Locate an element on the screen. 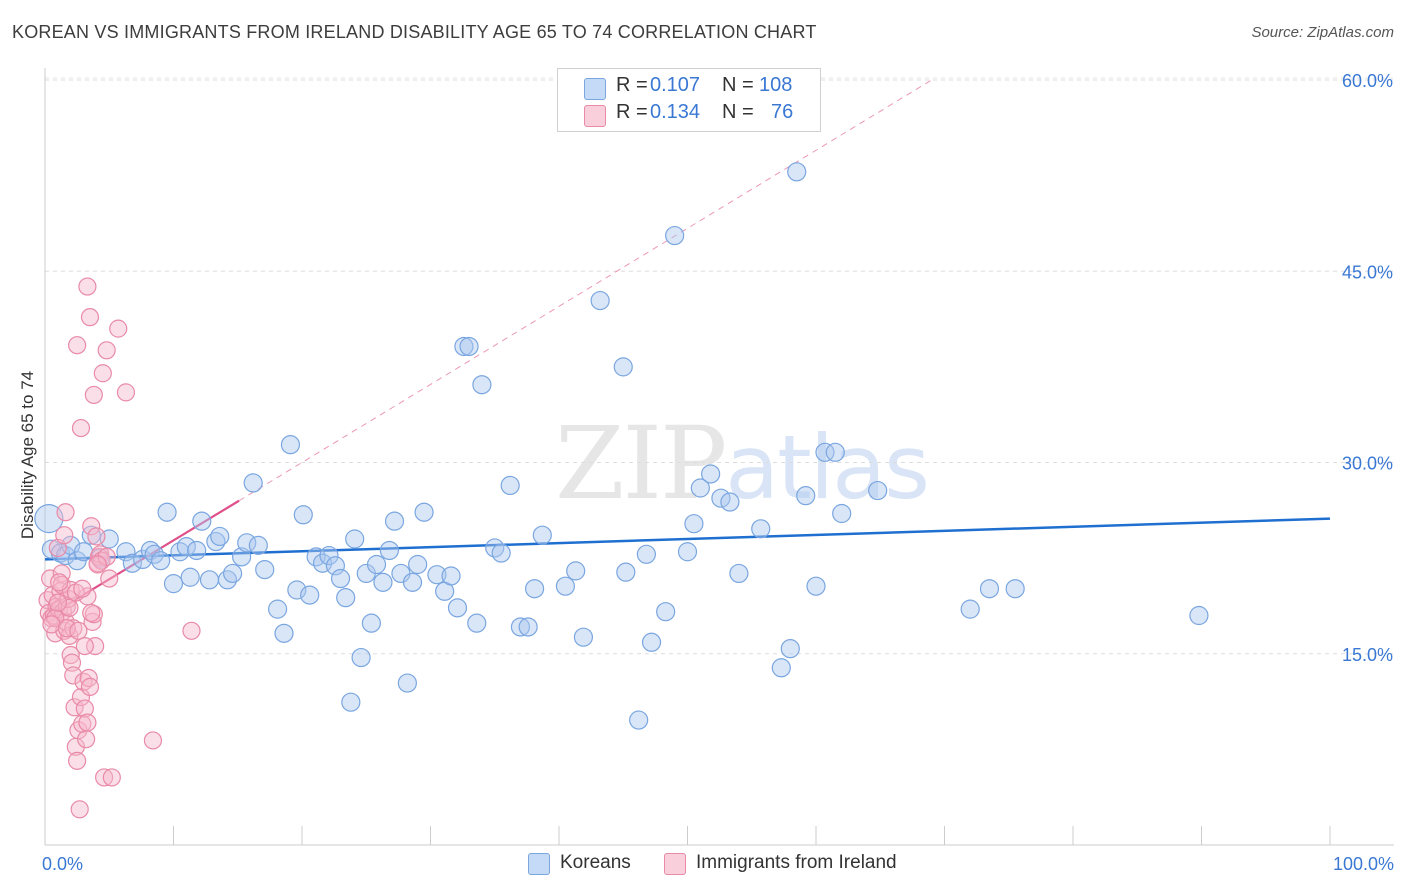  y-axis-label: Disability Age 65 to 74 is located at coordinates (27, 455).